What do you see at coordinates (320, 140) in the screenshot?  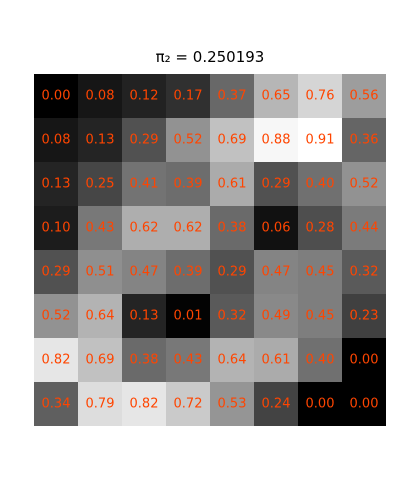 I see `heatmap-cell-r1-c6` at bounding box center [320, 140].